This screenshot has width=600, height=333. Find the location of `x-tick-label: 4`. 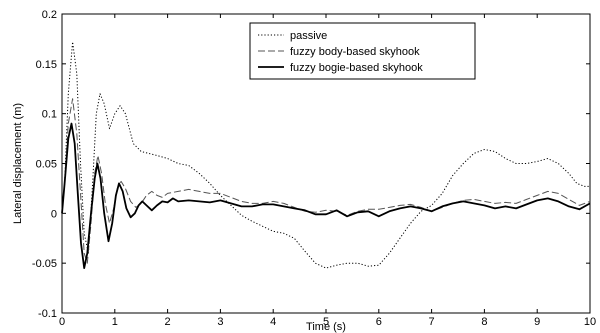

x-tick-label: 4 is located at coordinates (273, 322).